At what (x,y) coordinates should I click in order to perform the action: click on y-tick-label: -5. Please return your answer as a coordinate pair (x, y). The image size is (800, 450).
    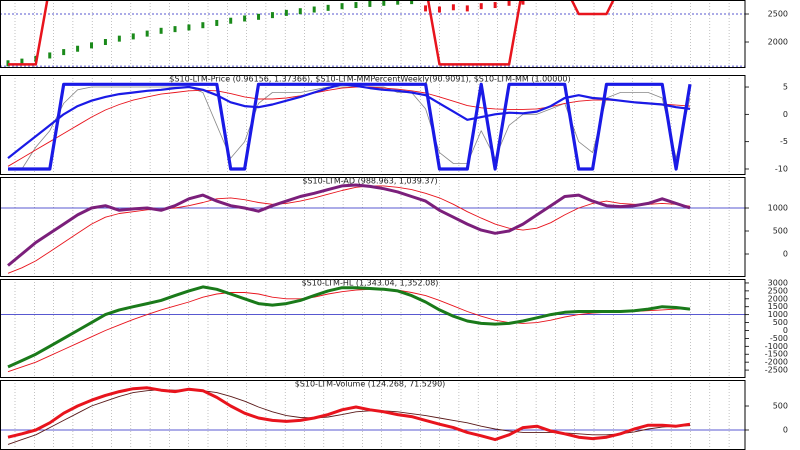
    Looking at the image, I should click on (784, 141).